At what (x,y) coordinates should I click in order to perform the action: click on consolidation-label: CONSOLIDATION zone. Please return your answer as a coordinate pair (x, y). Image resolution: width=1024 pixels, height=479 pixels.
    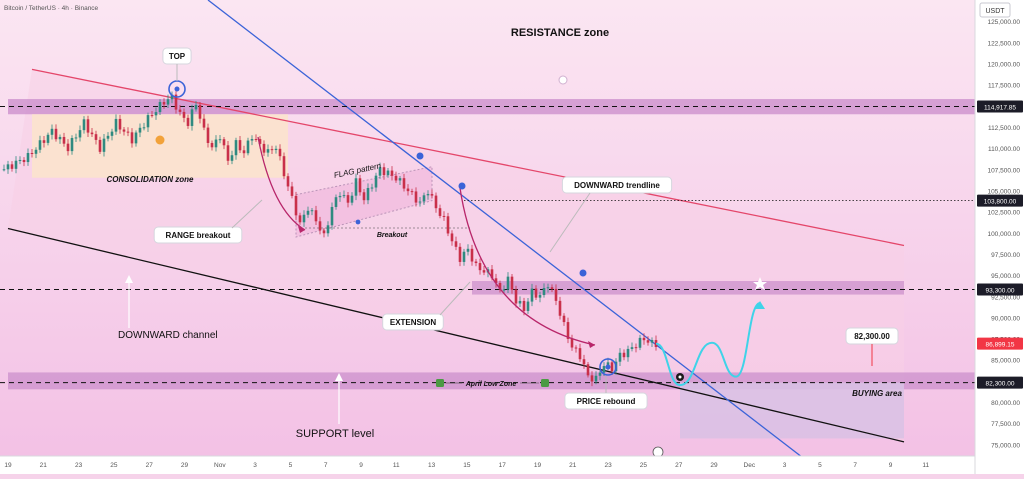
    Looking at the image, I should click on (151, 179).